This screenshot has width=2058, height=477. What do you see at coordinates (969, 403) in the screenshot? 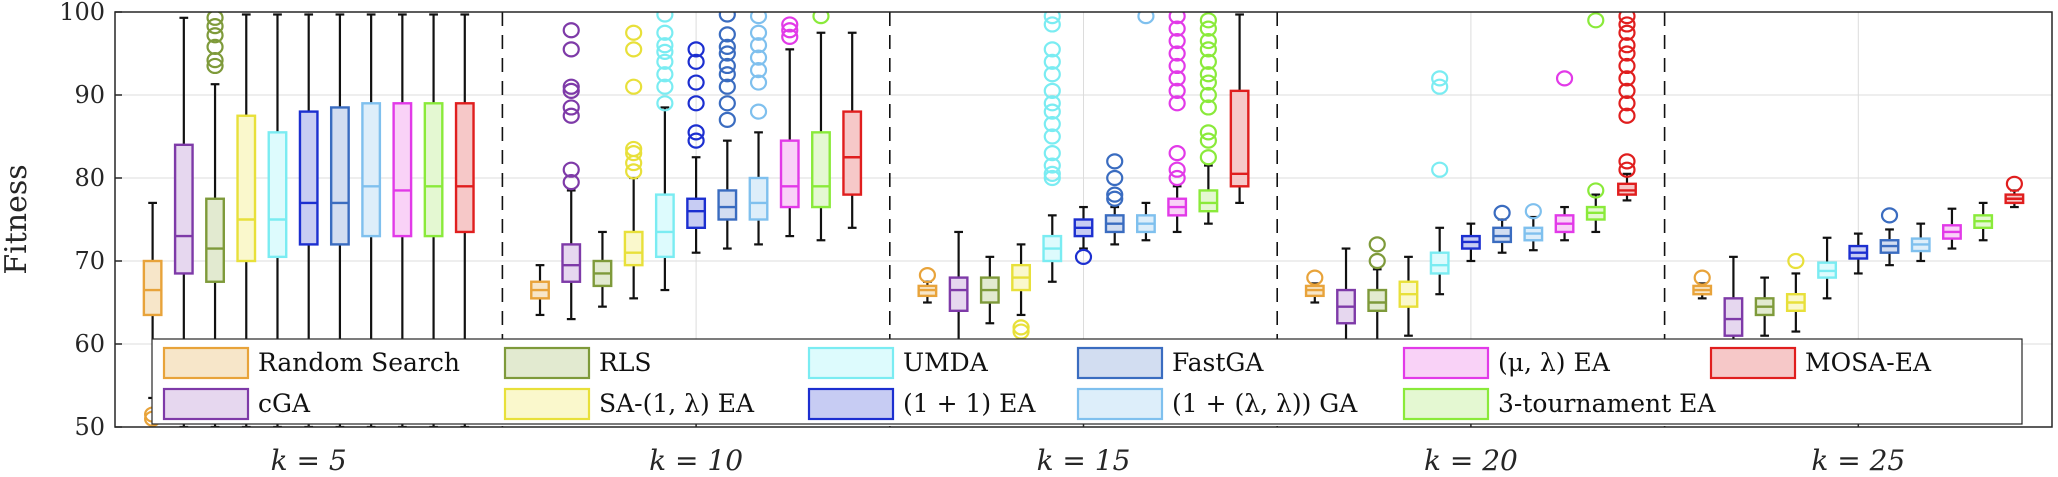
I see `legend-label: (1 + 1) EA` at bounding box center [969, 403].